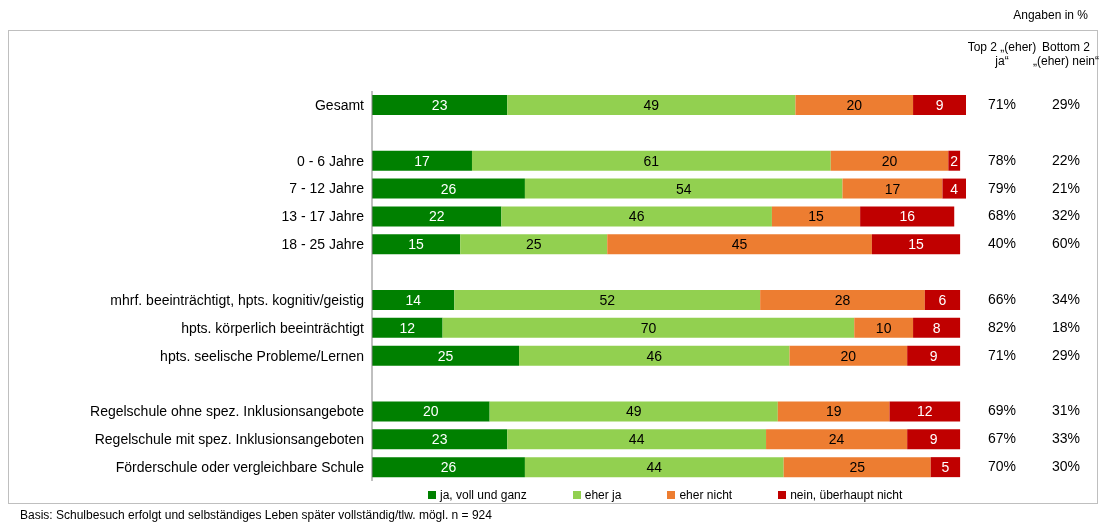  I want to click on data-label: 70, so click(648, 327).